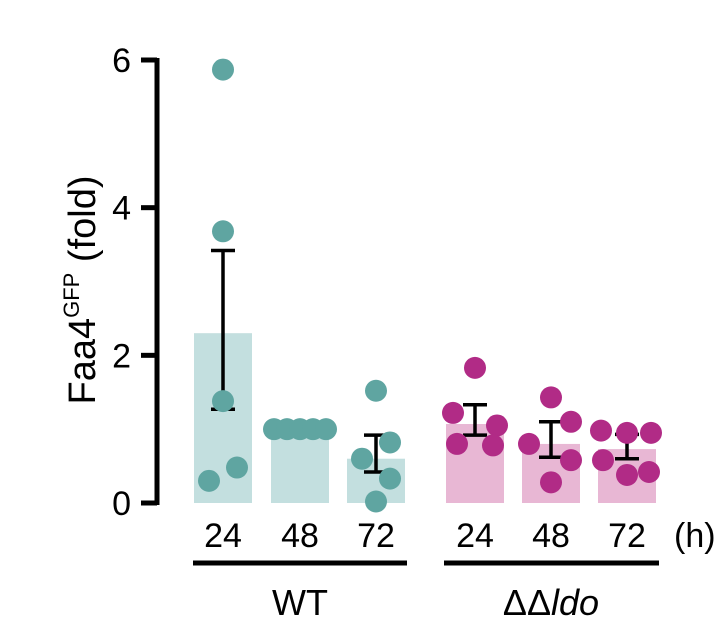 This screenshot has height=625, width=728. I want to click on x-axis-labels: 24 48 72 24 48 72, so click(425, 536).